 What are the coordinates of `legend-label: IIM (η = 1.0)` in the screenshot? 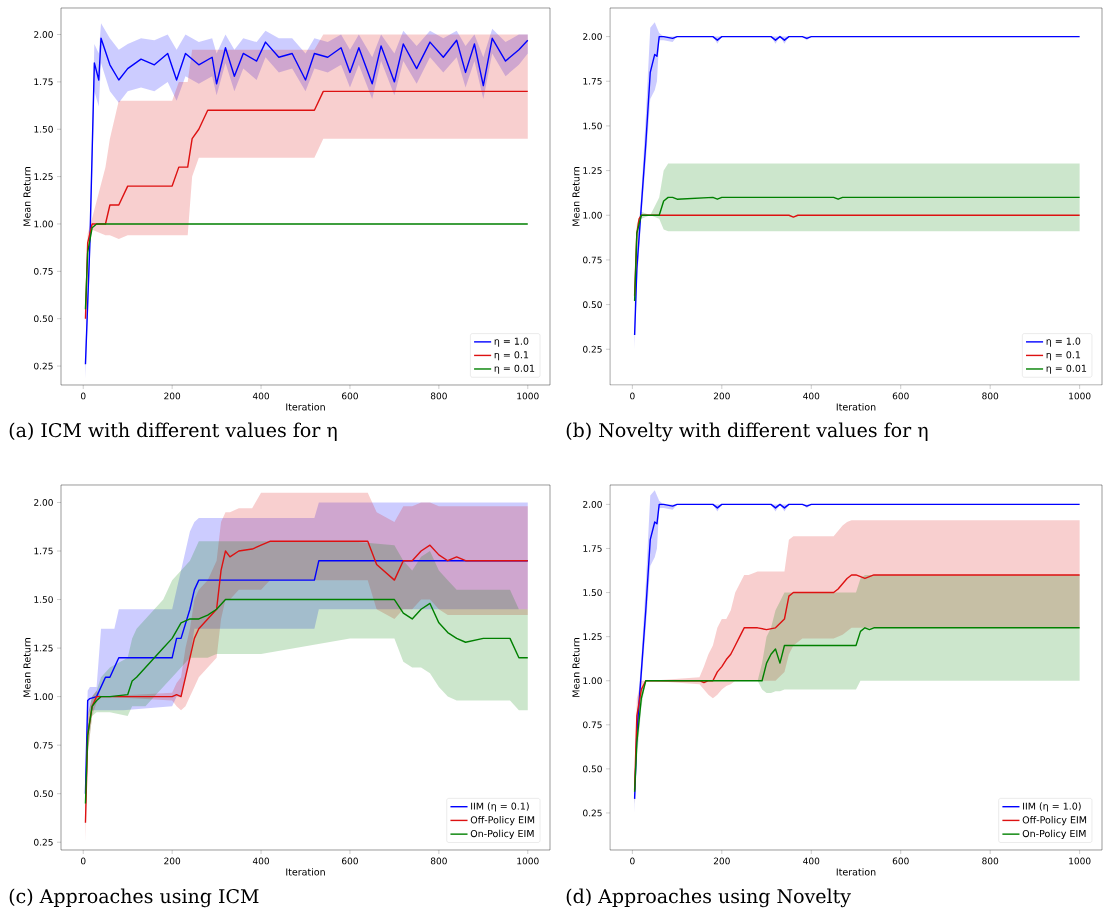 It's located at (1052, 807).